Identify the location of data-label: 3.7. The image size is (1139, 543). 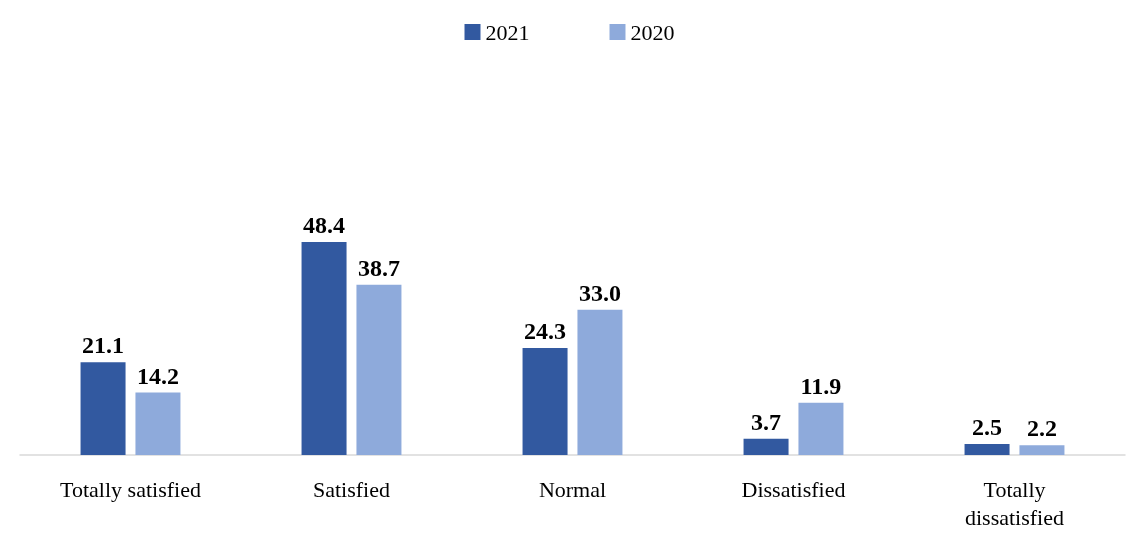
(766, 421).